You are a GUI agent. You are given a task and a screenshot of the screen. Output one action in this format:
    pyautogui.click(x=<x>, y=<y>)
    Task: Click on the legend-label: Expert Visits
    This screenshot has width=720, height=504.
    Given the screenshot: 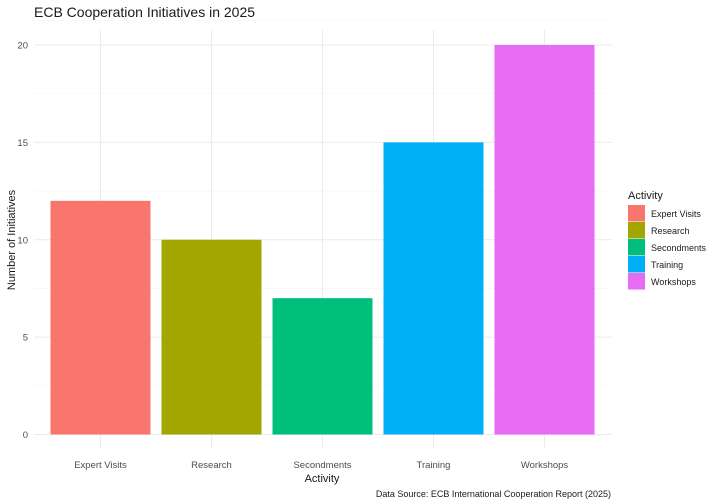 What is the action you would take?
    pyautogui.click(x=676, y=214)
    